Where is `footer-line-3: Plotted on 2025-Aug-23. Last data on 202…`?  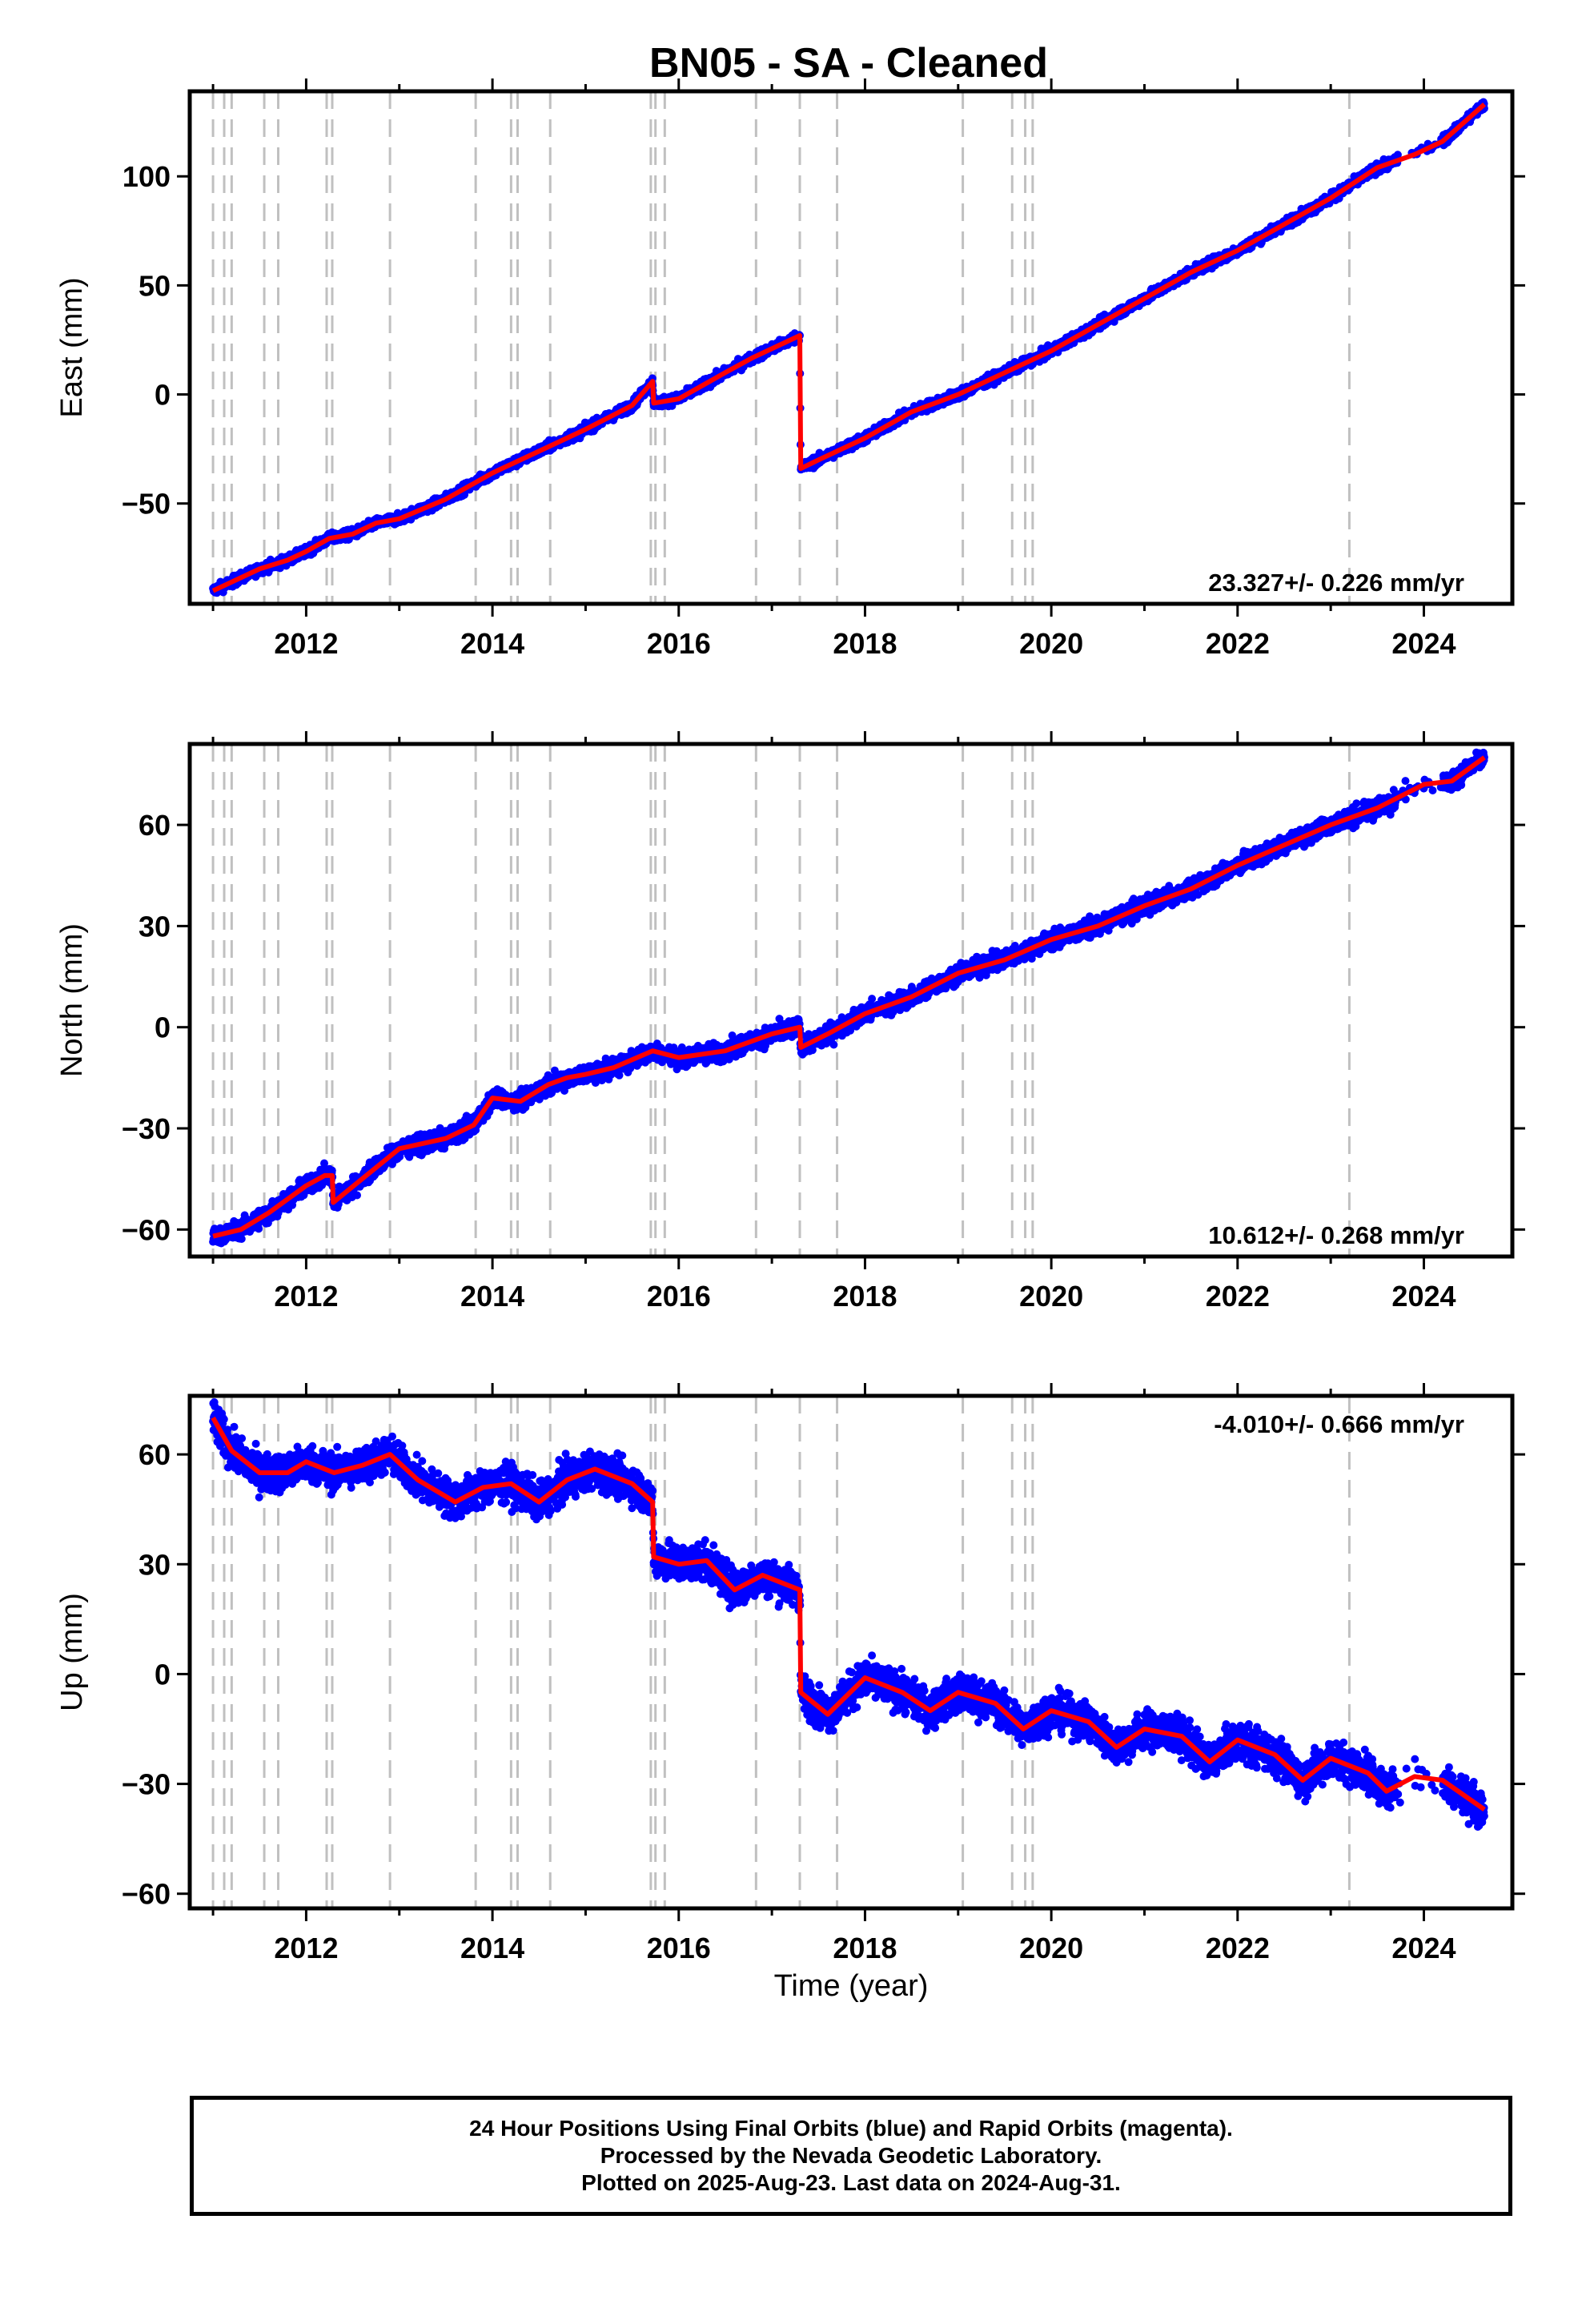
footer-line-3: Plotted on 2025-Aug-23. Last data on 202… is located at coordinates (851, 2182).